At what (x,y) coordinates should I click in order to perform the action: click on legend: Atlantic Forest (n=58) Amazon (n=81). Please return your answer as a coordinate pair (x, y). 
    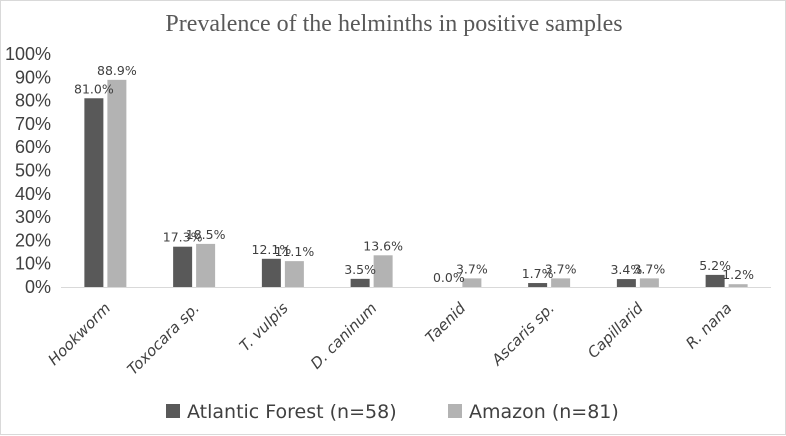
    Looking at the image, I should click on (392, 412).